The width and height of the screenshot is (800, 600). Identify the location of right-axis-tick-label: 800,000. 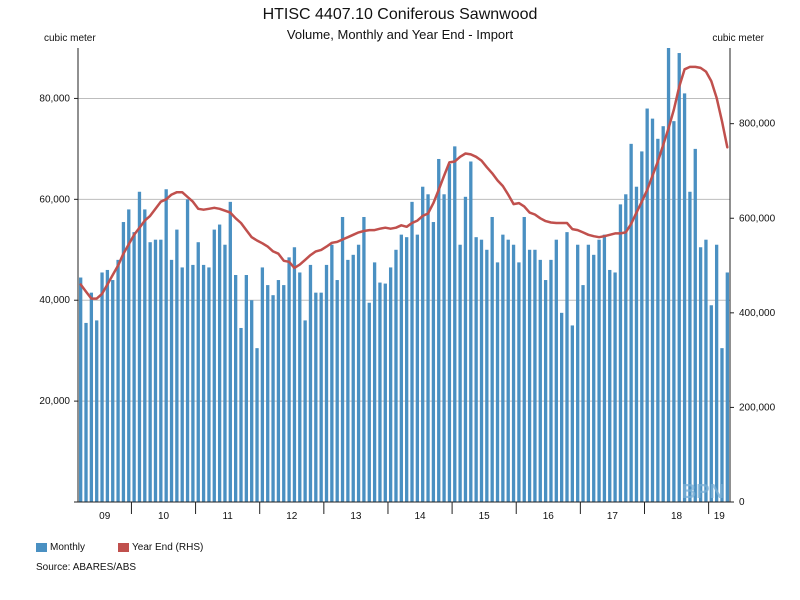
(757, 124).